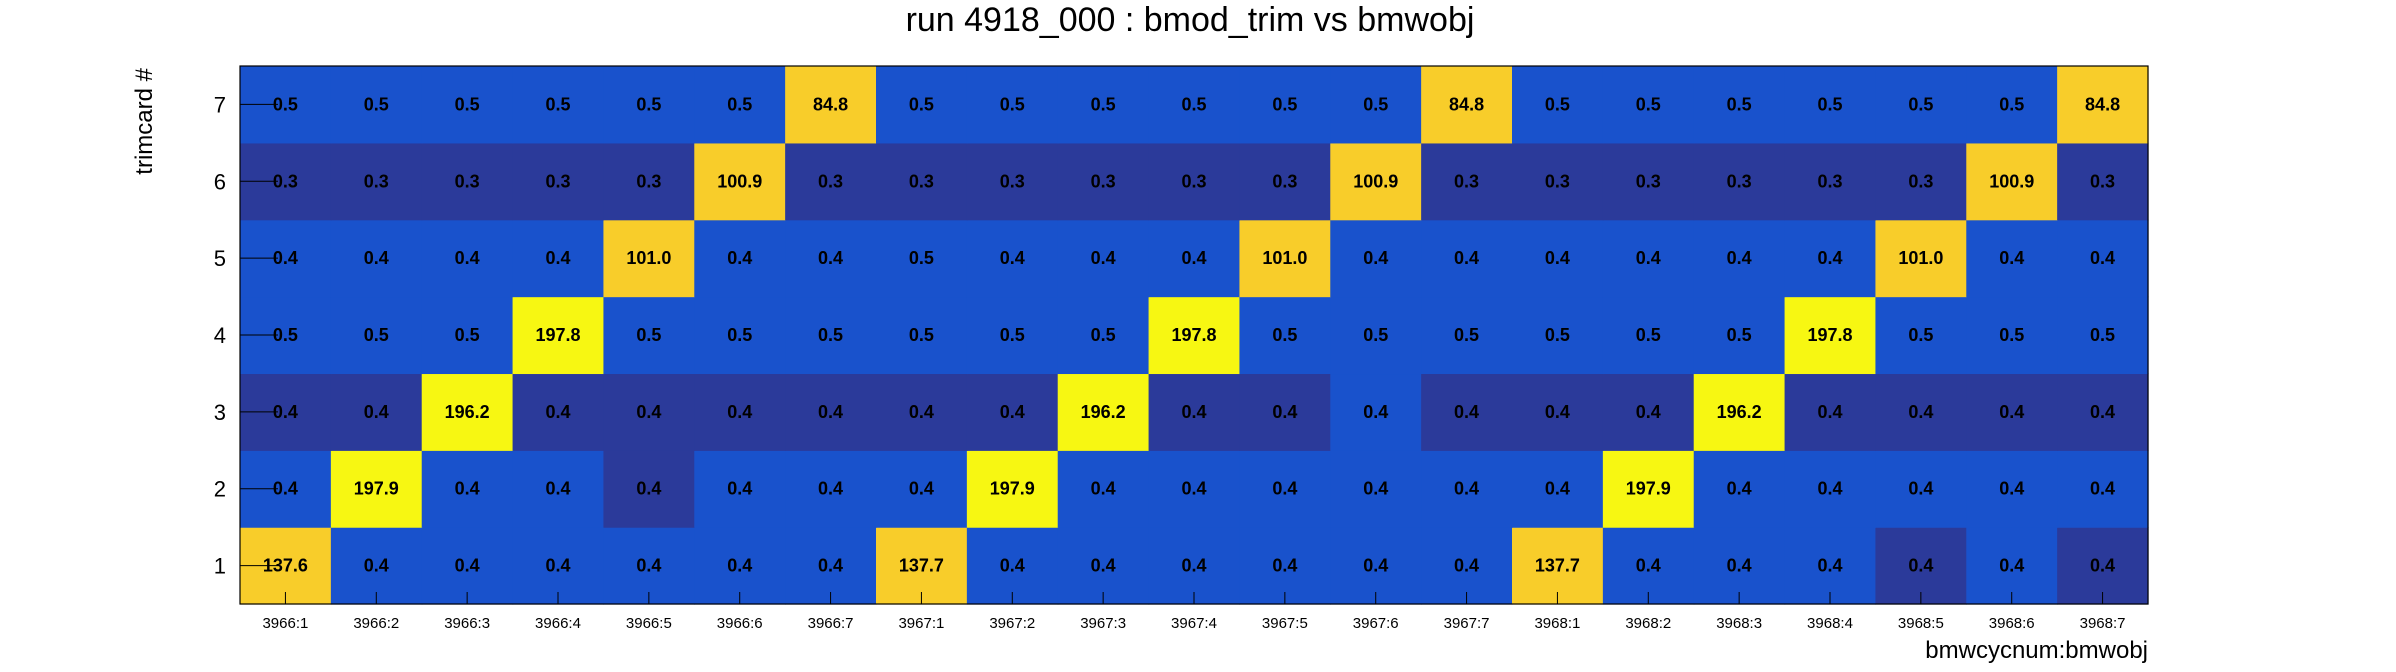  I want to click on x-axis-title: bmwcycnum:bmwobj, so click(2036, 650).